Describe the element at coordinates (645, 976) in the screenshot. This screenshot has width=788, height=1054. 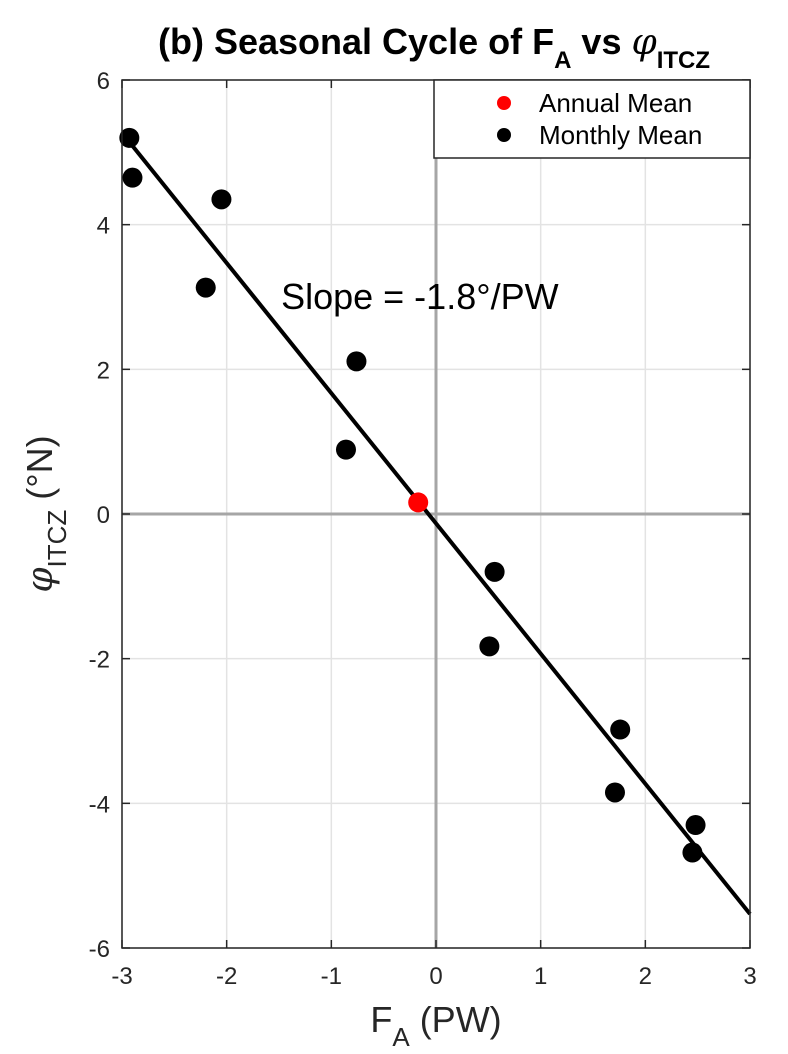
I see `x-tick-label: 2` at that location.